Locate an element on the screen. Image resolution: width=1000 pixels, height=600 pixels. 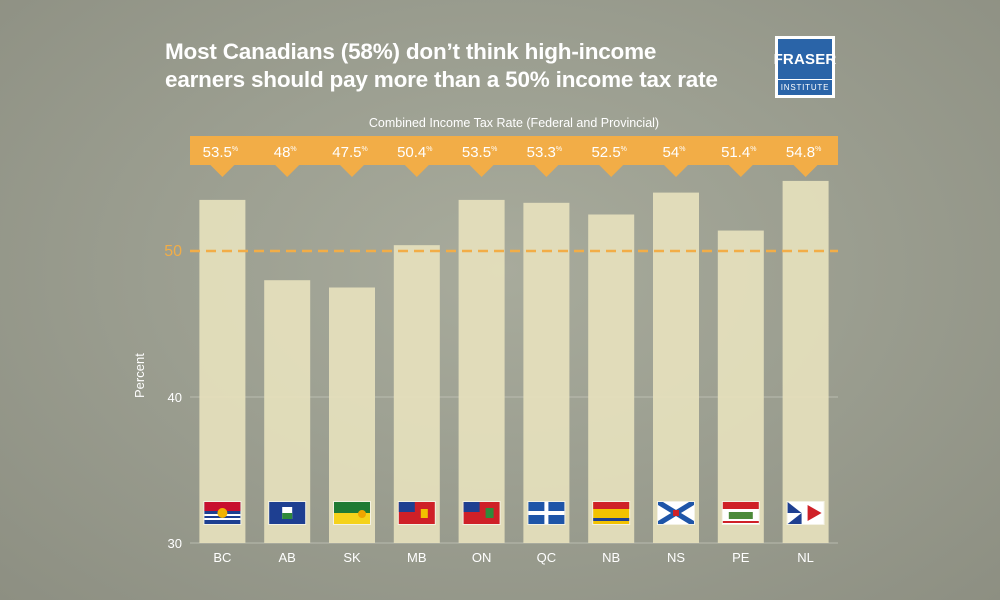
bar-on is located at coordinates (481, 371).